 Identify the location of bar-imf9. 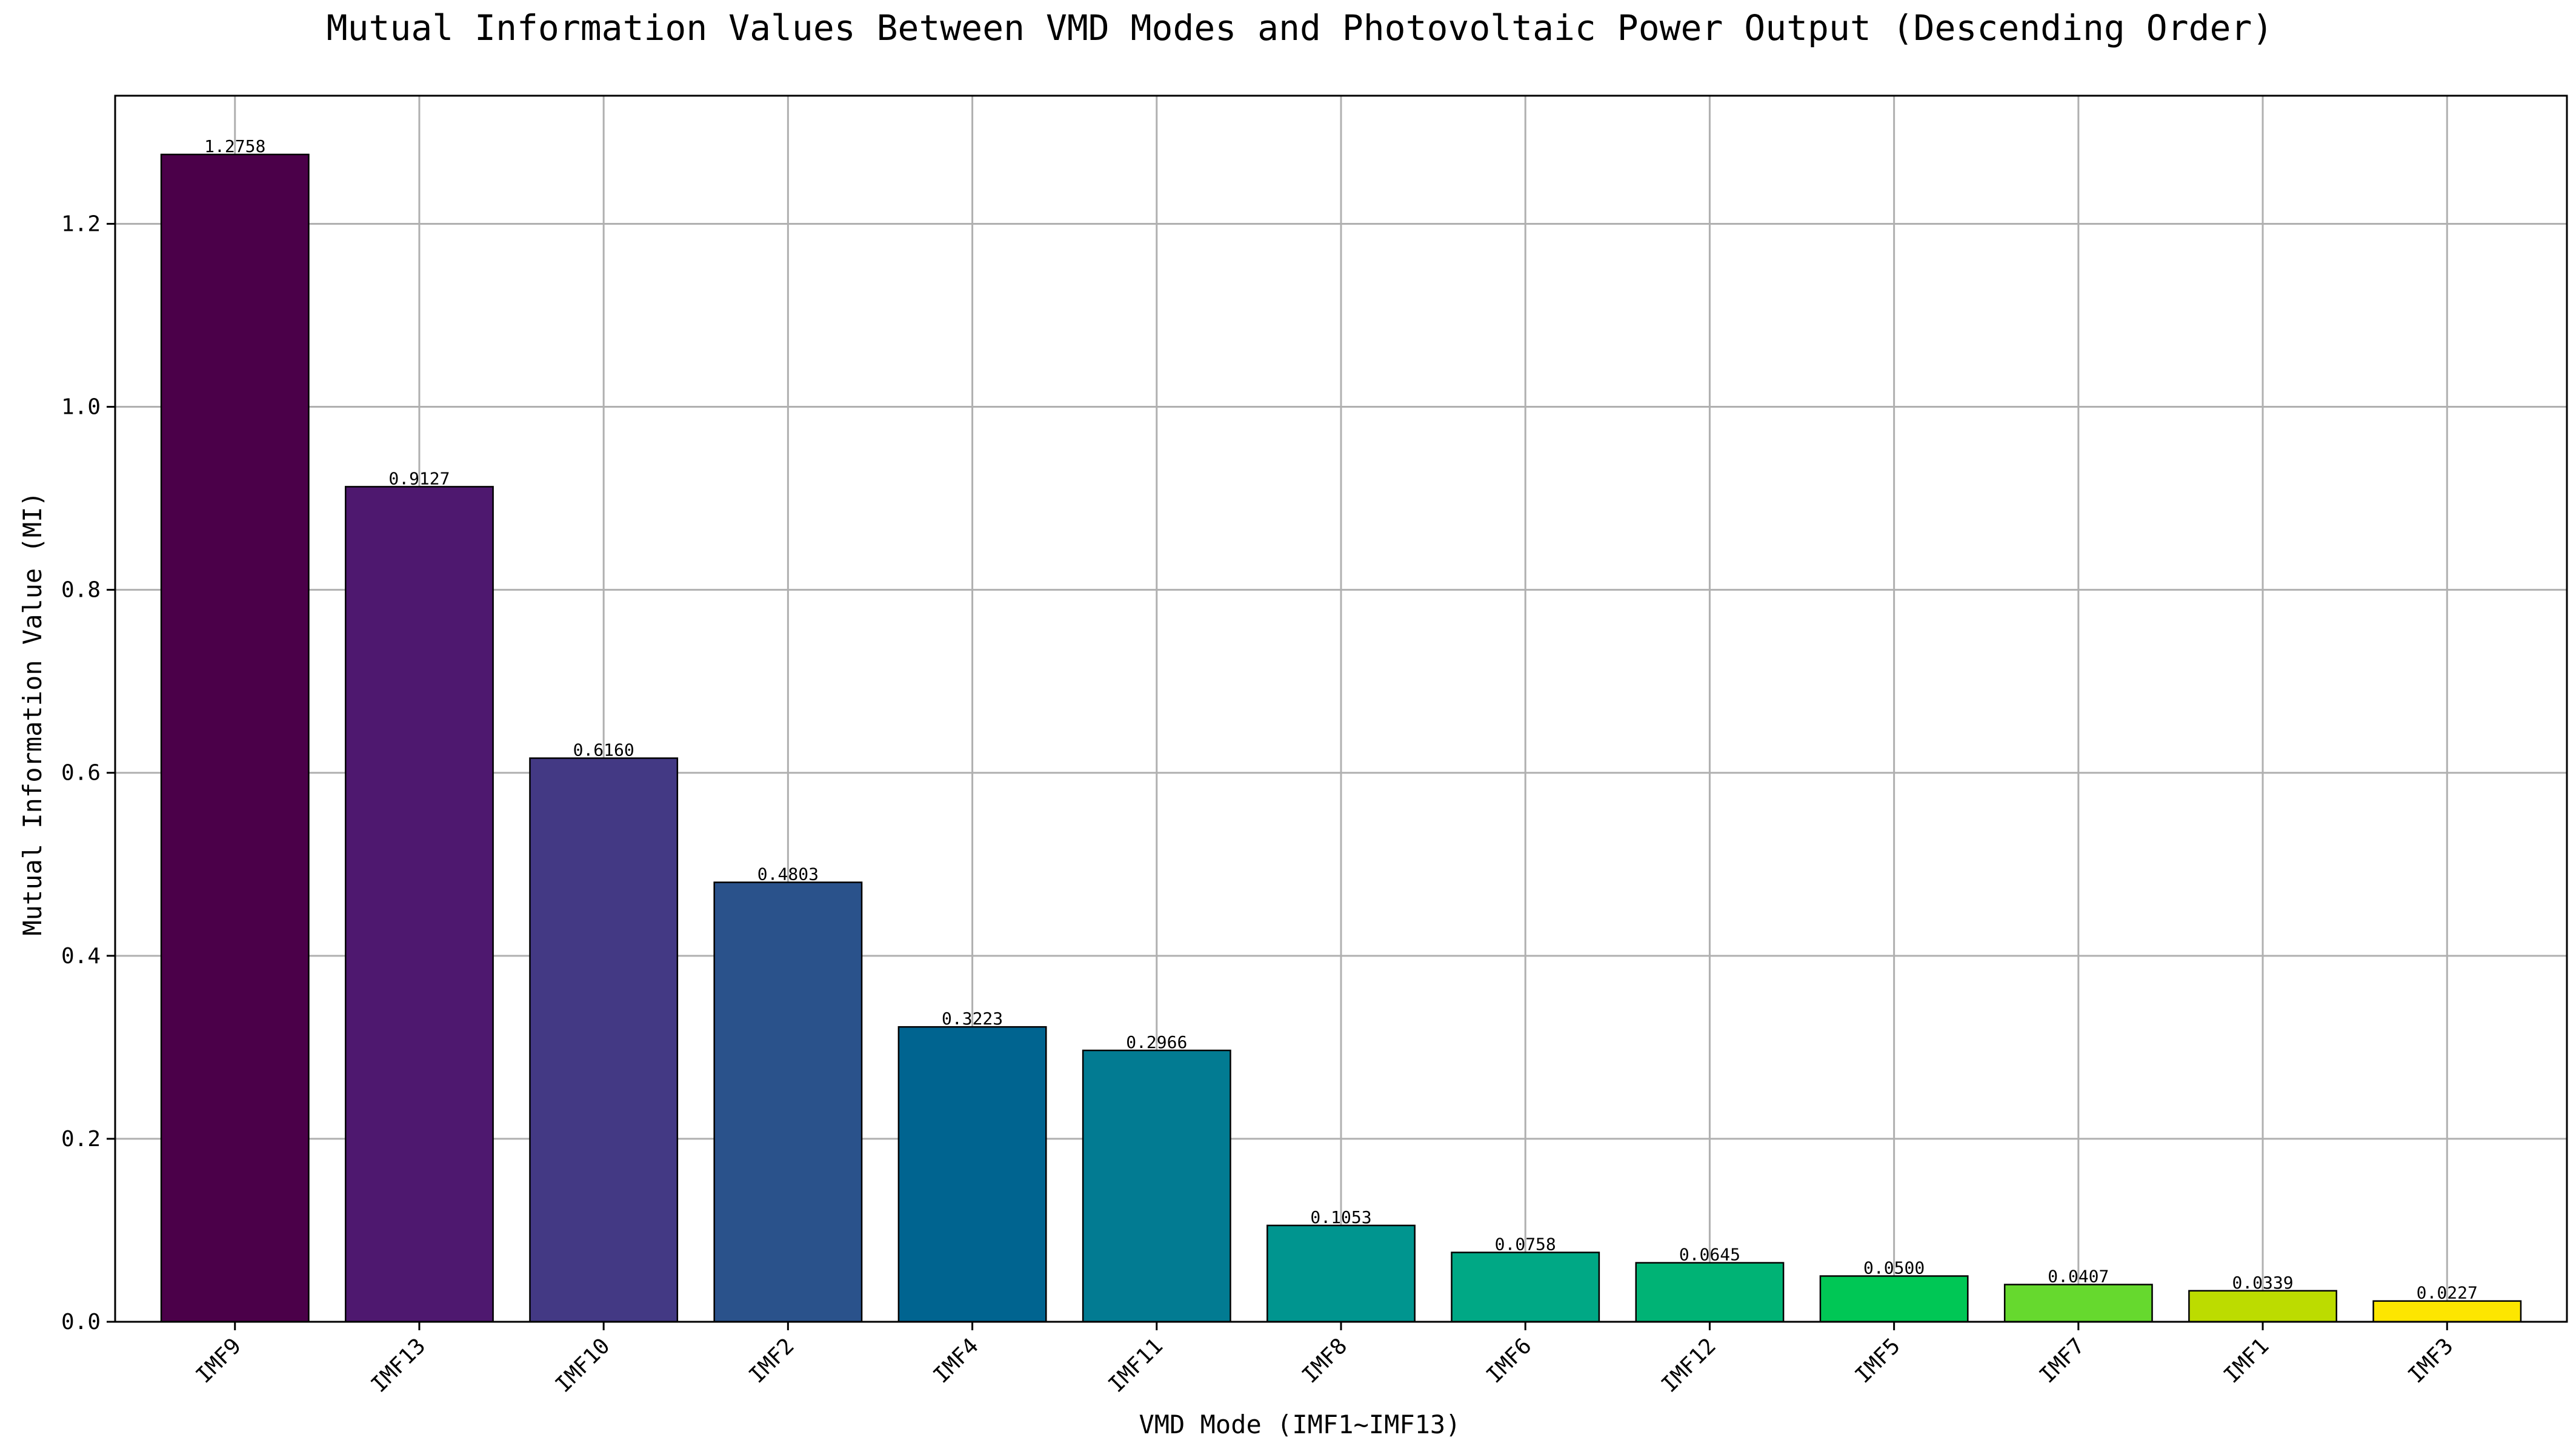
(235, 738).